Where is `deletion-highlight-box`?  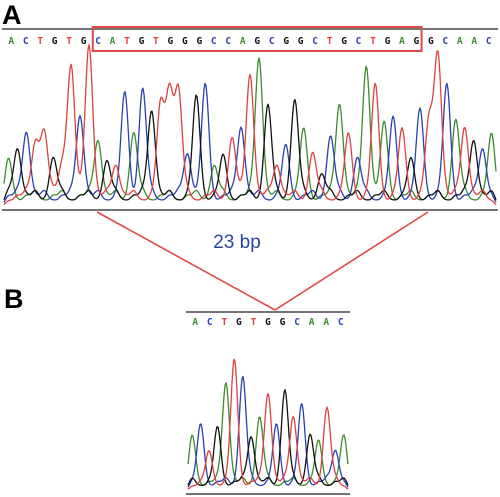 deletion-highlight-box is located at coordinates (257, 39).